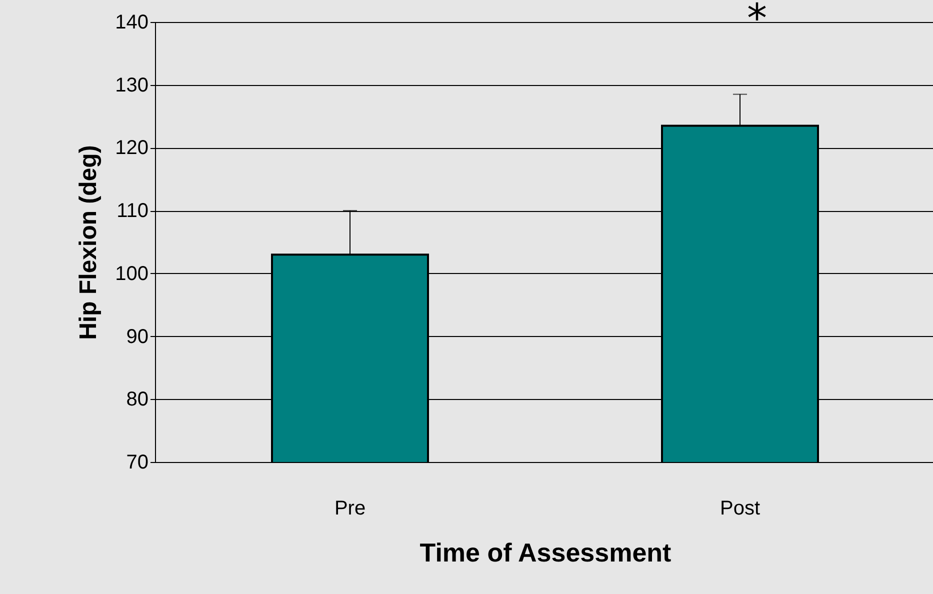 The height and width of the screenshot is (594, 933). I want to click on x-axis-title: Time of Assessment, so click(546, 553).